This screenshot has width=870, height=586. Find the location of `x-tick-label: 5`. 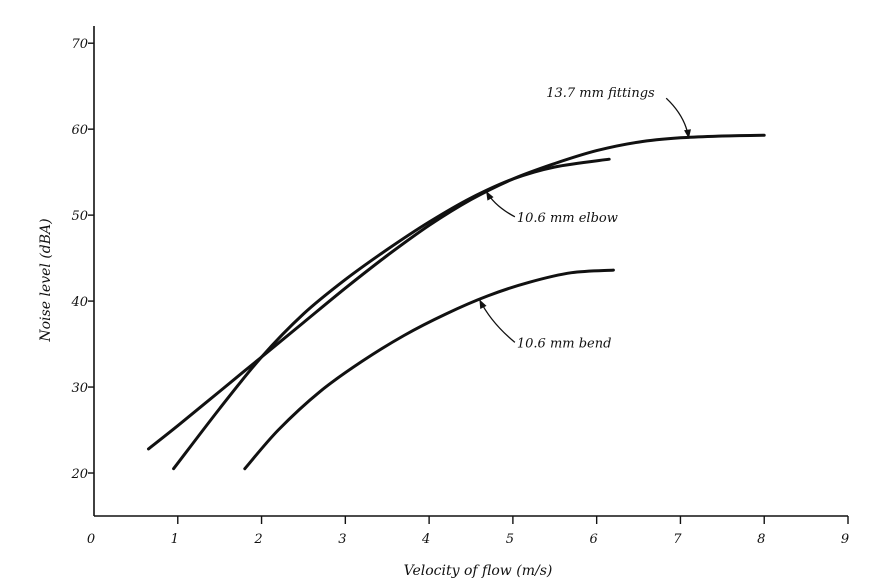

x-tick-label: 5 is located at coordinates (510, 539).